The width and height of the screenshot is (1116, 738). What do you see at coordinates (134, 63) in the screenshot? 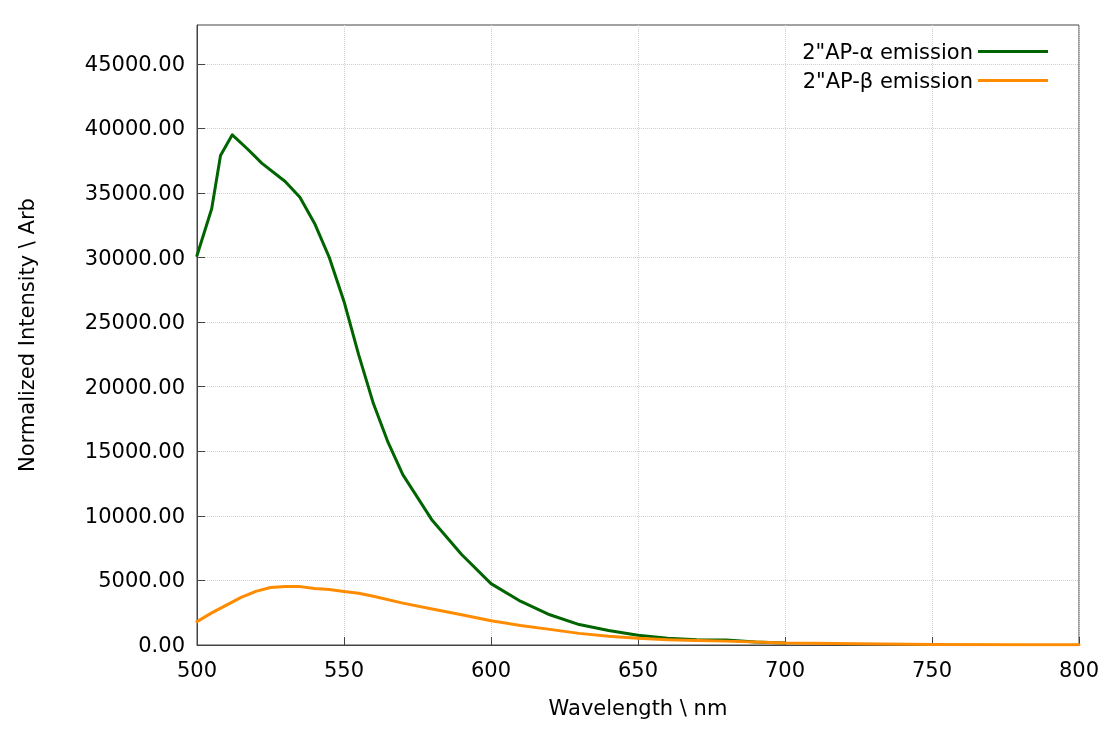
I see `y-tick-label: 45000.00` at bounding box center [134, 63].